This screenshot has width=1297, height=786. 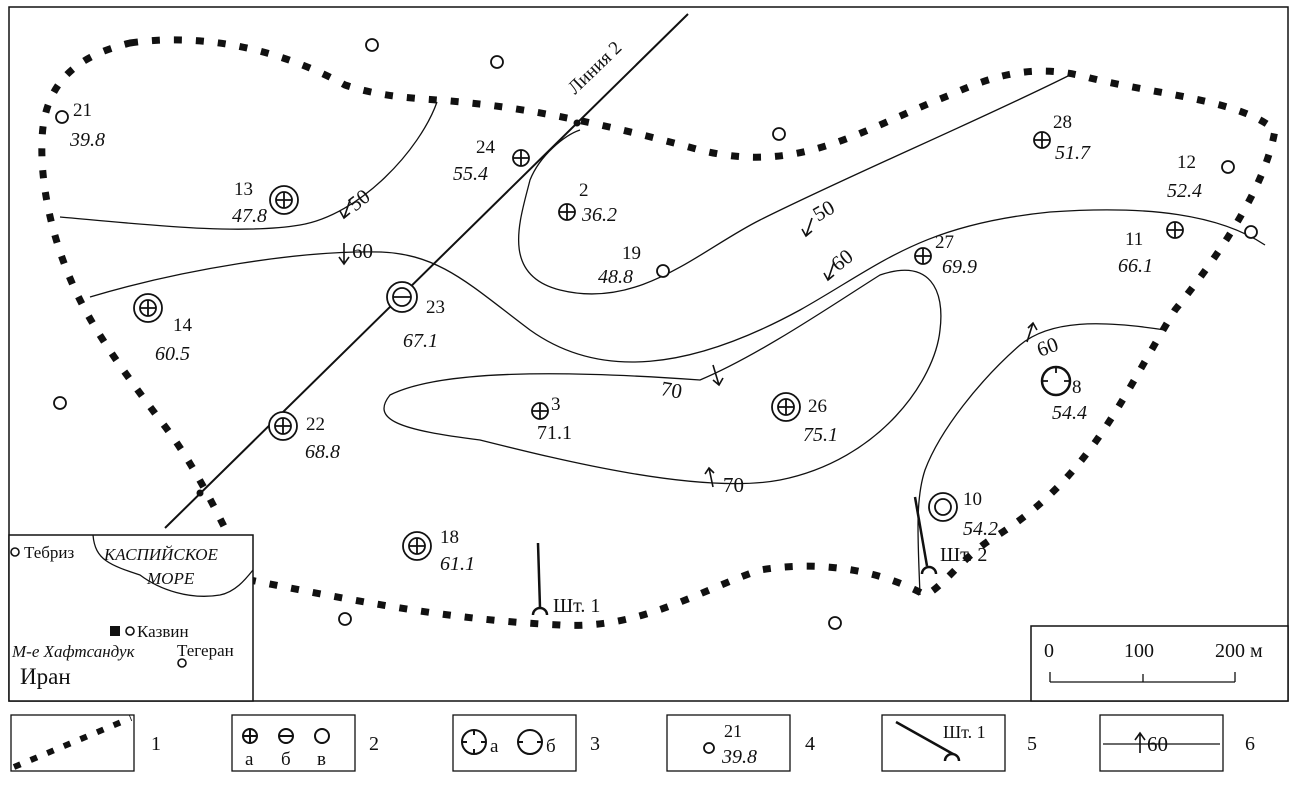 I want to click on caspian-coast, so click(x=173, y=565).